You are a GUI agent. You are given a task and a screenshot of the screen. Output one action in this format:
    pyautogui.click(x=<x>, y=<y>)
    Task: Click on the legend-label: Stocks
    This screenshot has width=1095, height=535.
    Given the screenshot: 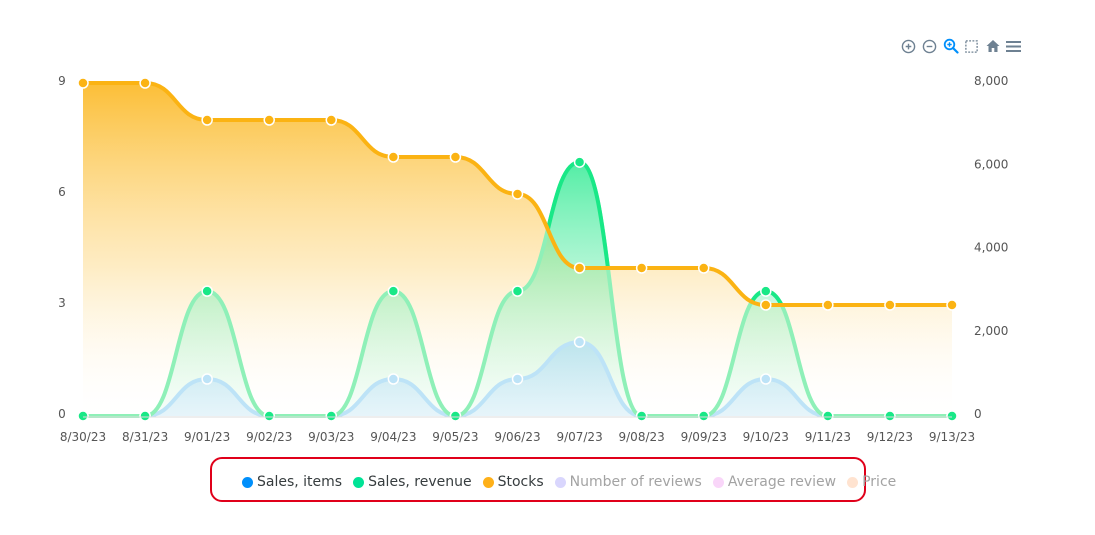 What is the action you would take?
    pyautogui.click(x=520, y=482)
    